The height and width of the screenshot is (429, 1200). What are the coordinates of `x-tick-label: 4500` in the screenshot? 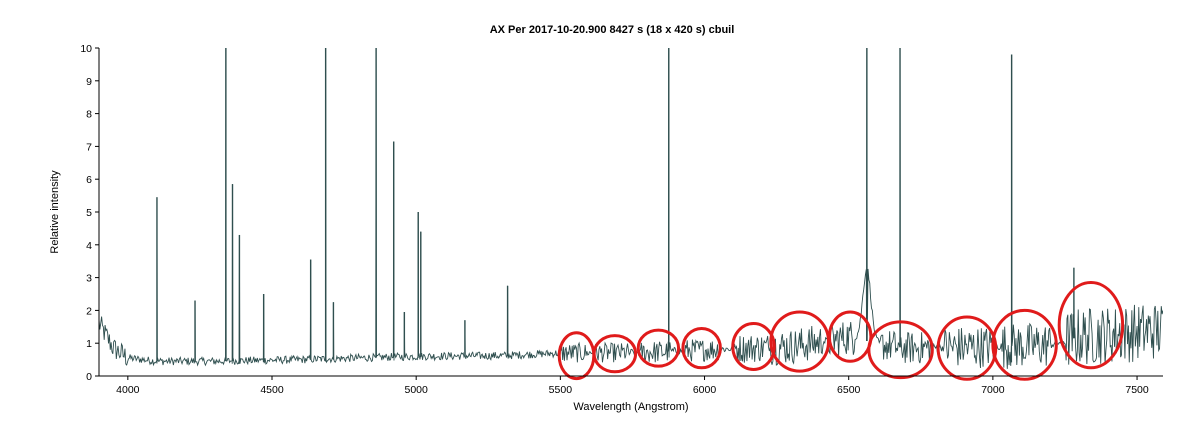 It's located at (272, 390).